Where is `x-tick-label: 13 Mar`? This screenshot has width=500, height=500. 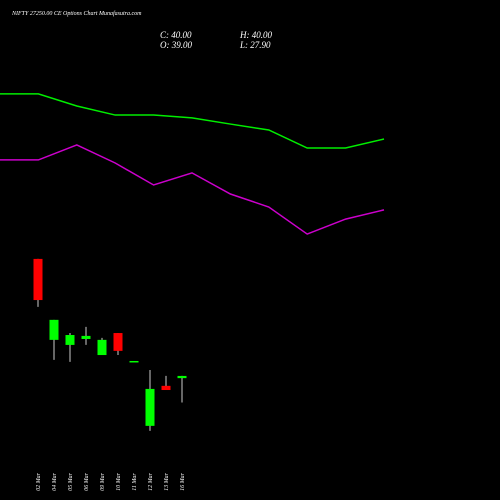
x-tick-label: 13 Mar is located at coordinates (167, 481).